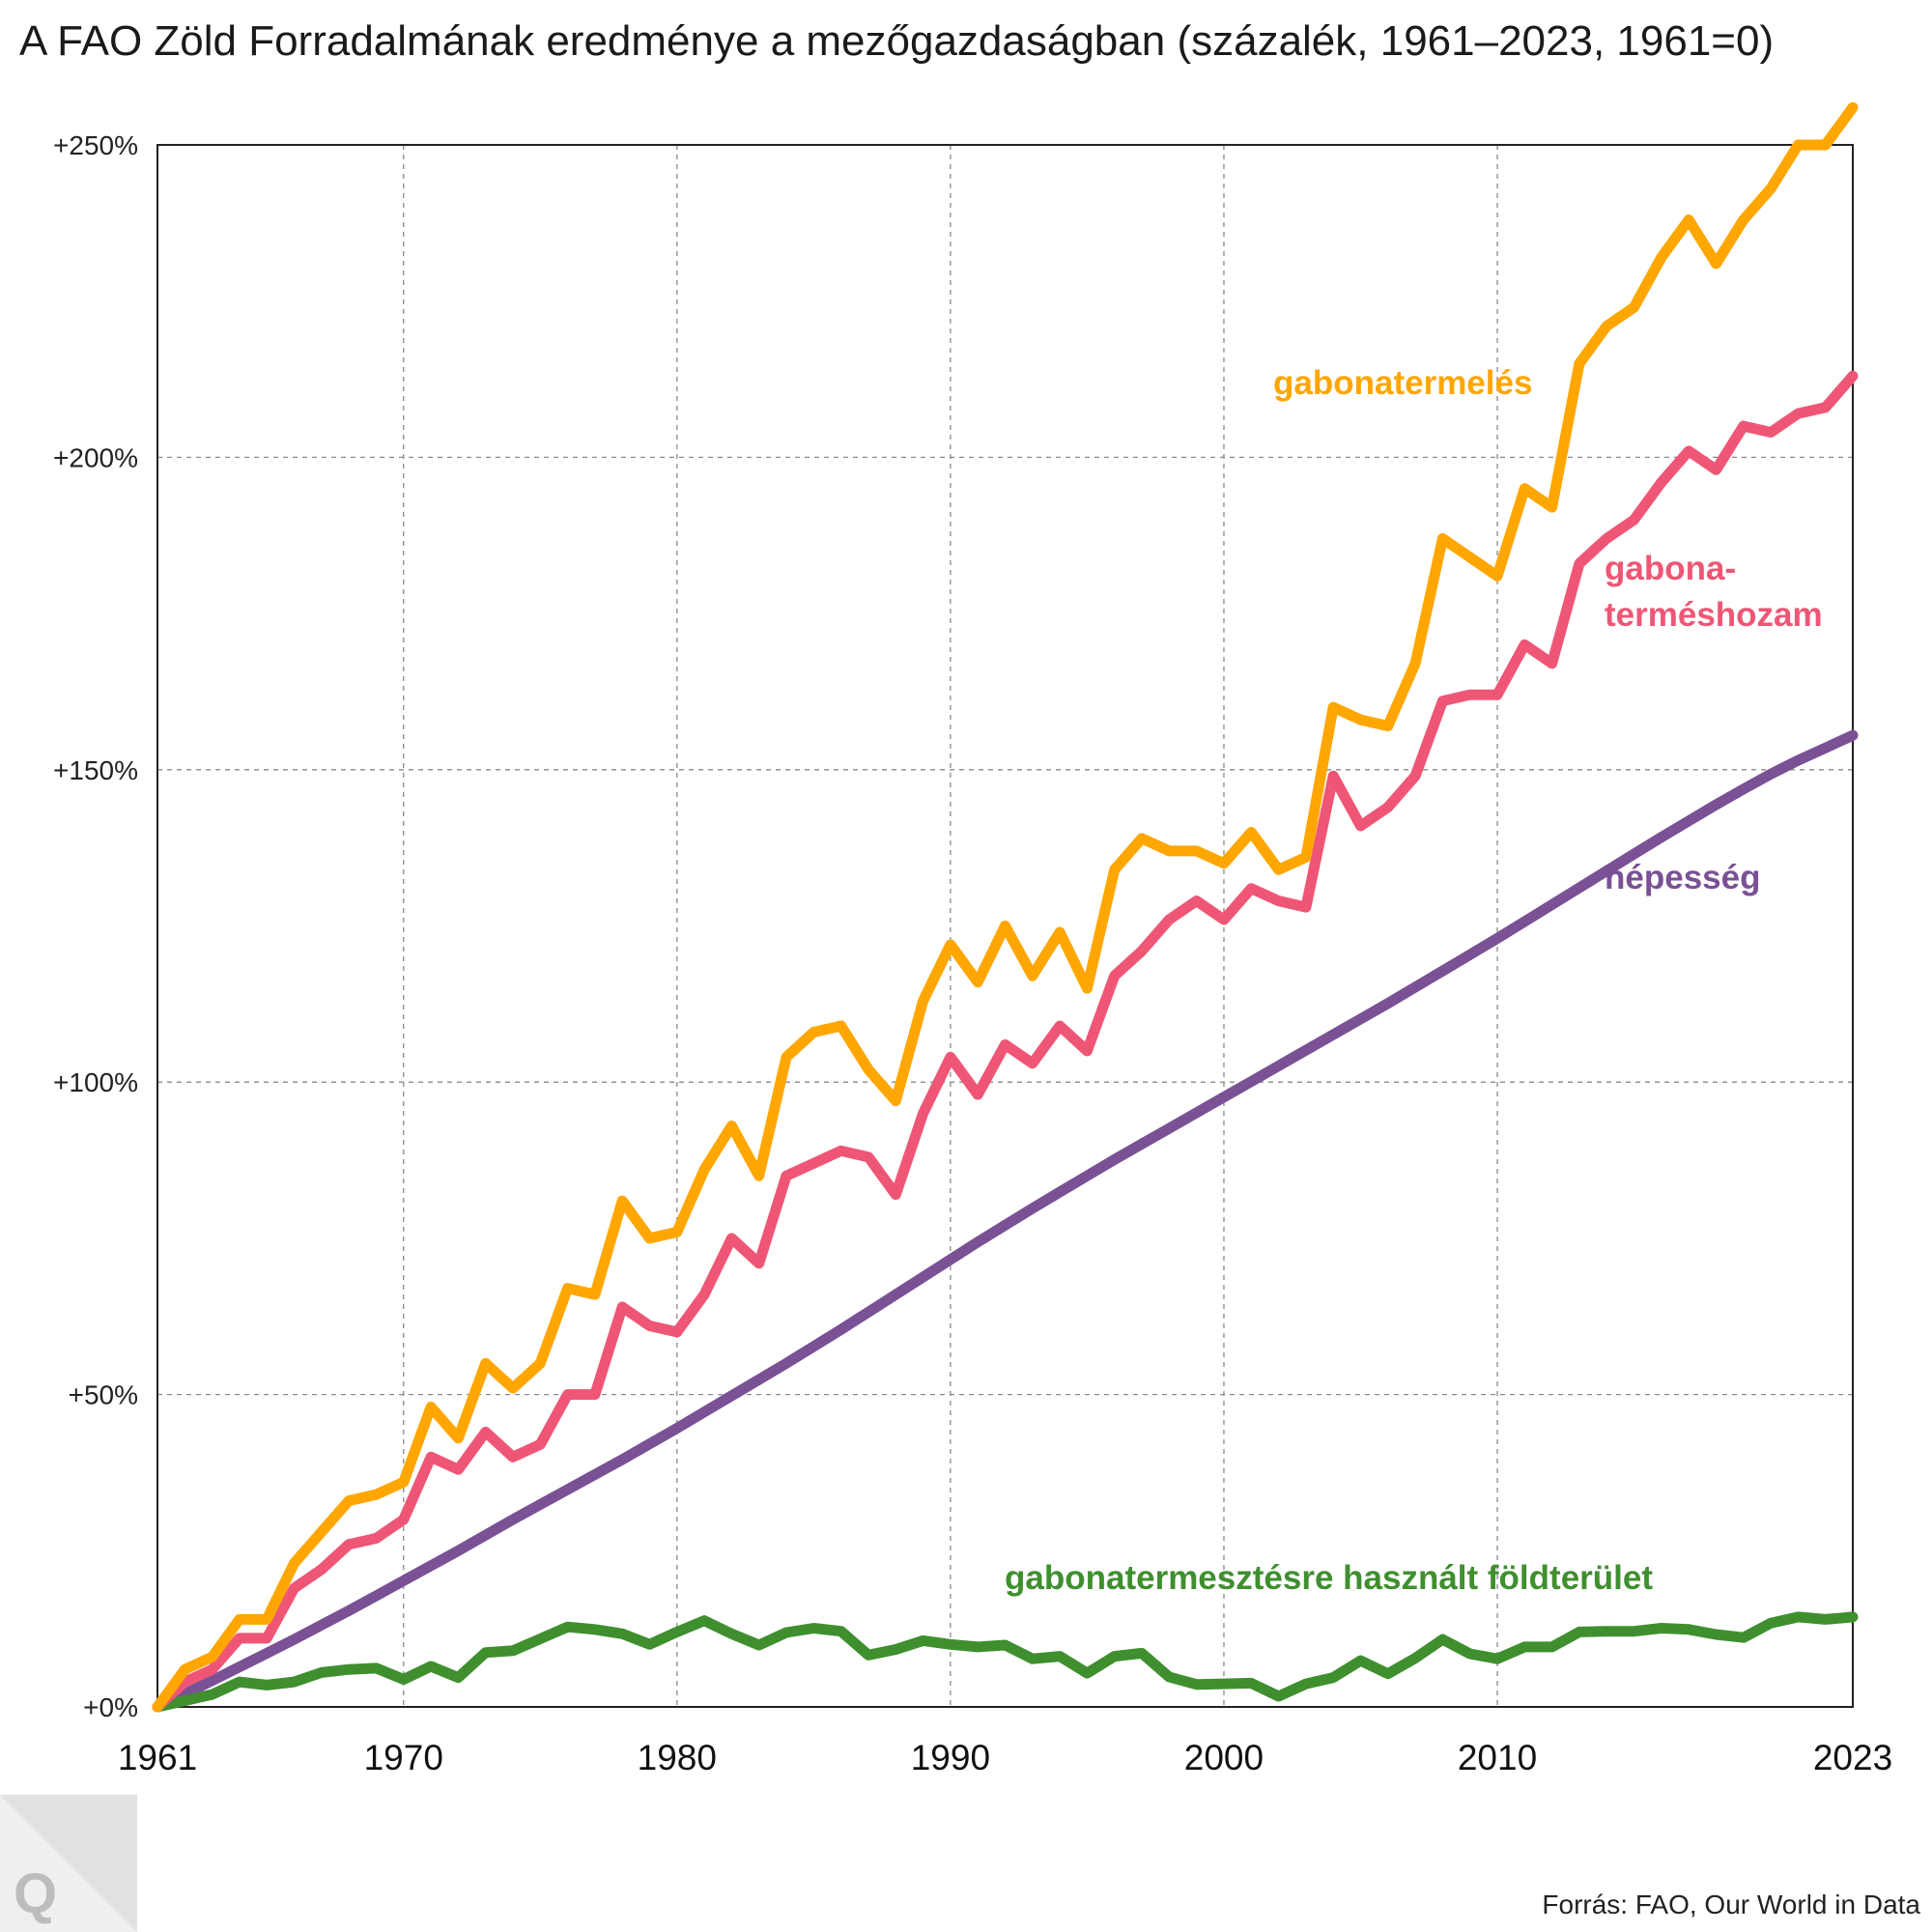  Describe the element at coordinates (1329, 1578) in the screenshot. I see `series-label-4: gabonatermesztésre használt földterület` at that location.